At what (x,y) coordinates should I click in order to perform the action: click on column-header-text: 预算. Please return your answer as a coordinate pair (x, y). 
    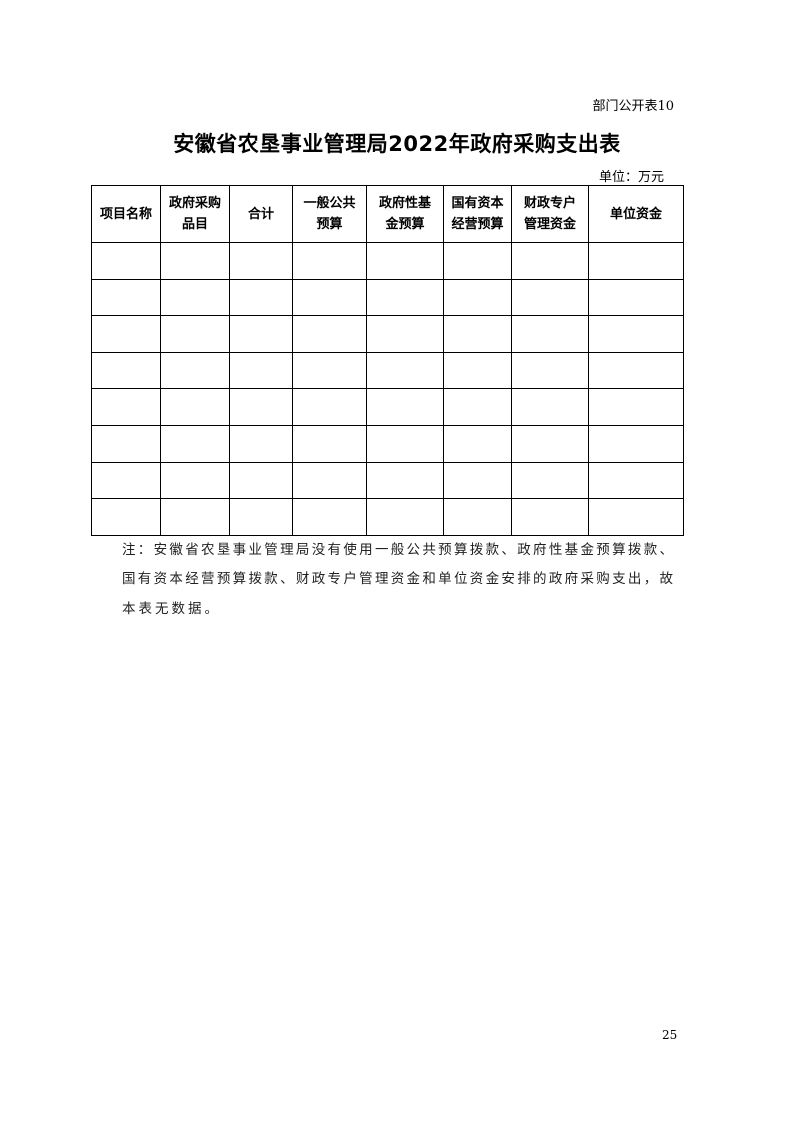
    Looking at the image, I should click on (329, 224).